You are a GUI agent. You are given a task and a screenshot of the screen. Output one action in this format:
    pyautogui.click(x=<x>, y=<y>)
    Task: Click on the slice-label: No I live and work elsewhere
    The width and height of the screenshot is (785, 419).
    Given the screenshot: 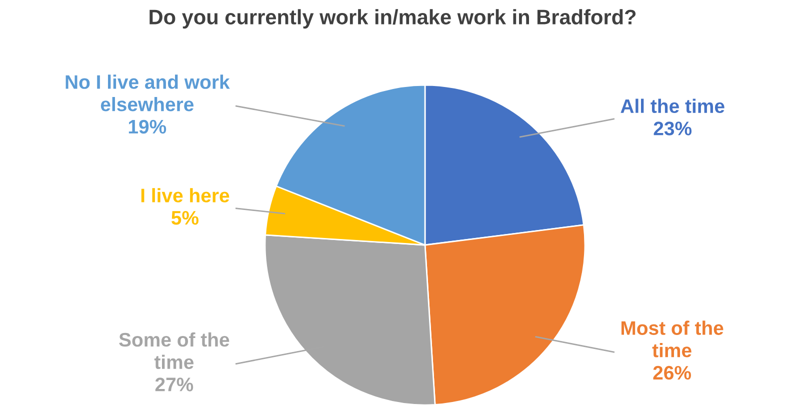 What is the action you would take?
    pyautogui.click(x=148, y=93)
    